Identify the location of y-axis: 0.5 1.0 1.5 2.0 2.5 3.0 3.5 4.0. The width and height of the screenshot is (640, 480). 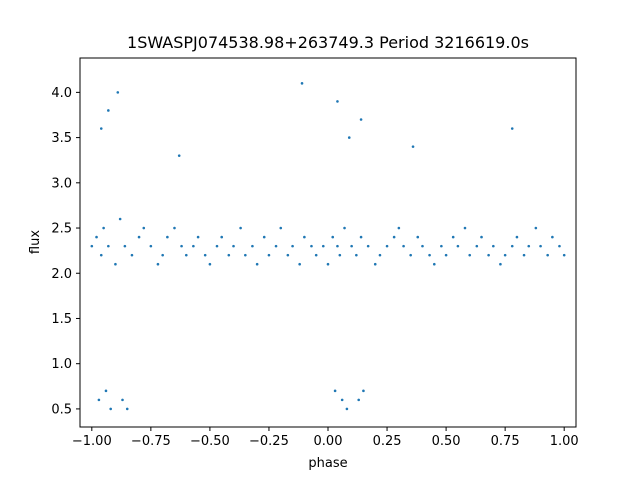
(65, 251).